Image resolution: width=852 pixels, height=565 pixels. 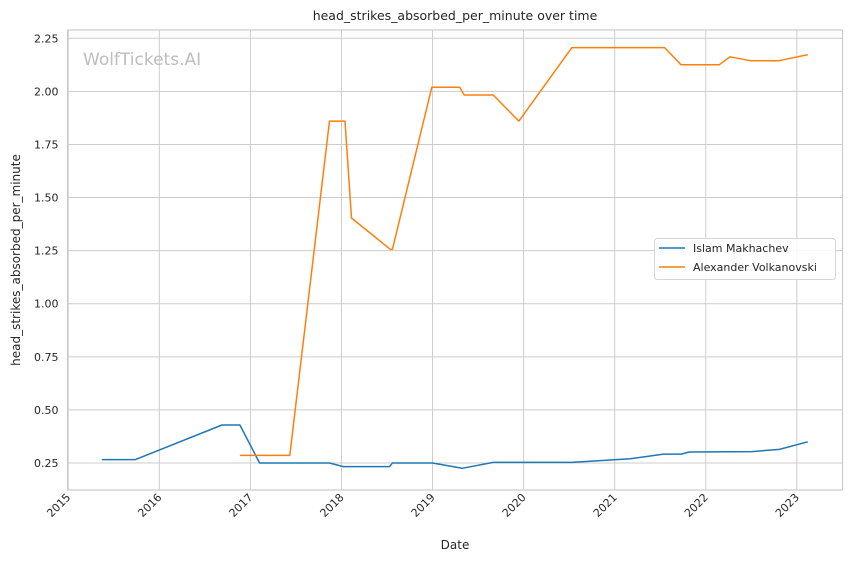 I want to click on y-tick-label: 0.25, so click(x=46, y=463).